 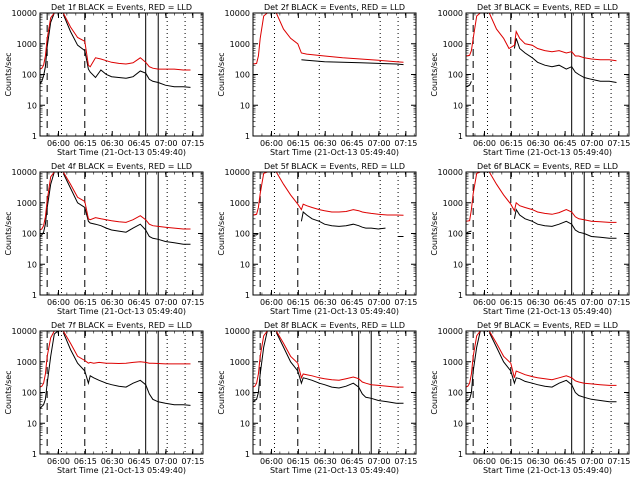 I want to click on chart-title: Det 2f BLACK = Events, RED = LLD, so click(x=334, y=7).